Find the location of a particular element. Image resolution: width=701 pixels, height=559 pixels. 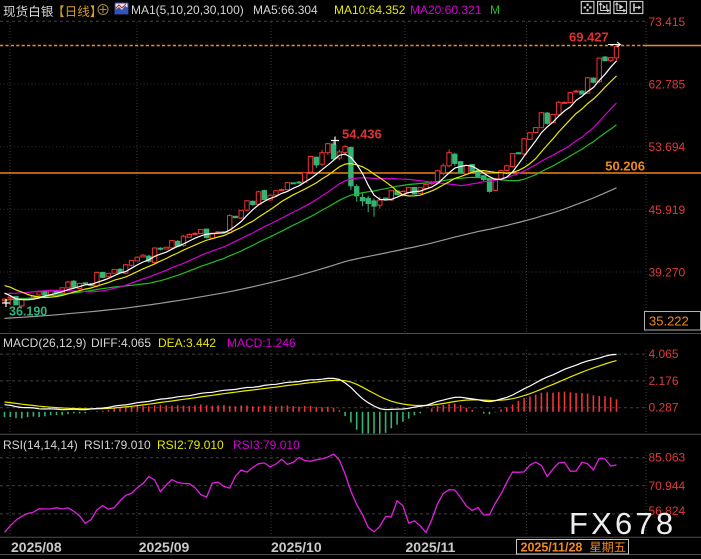

svg-text: 39.270 is located at coordinates (667, 273).